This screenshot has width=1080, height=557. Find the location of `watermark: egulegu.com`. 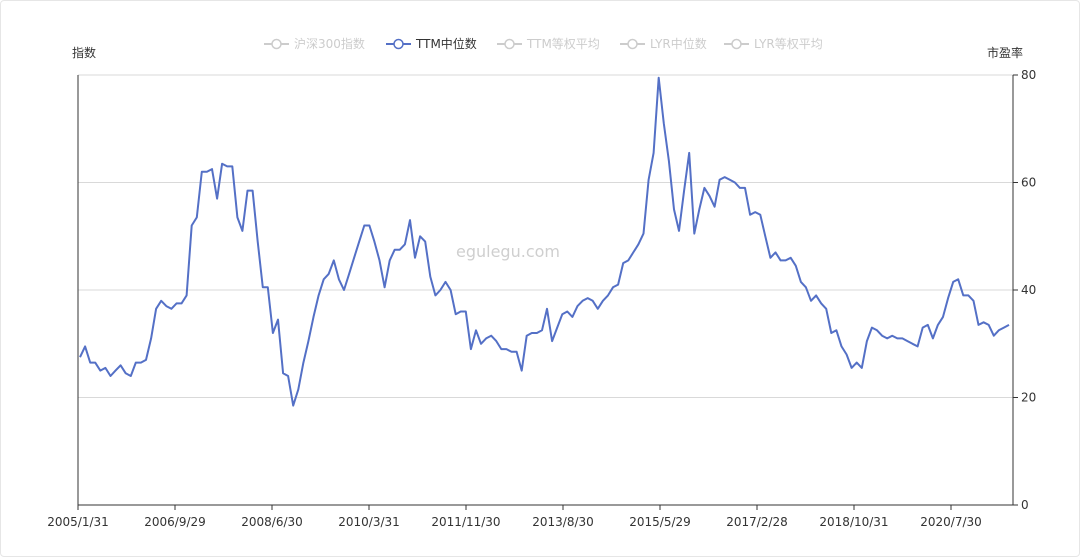

watermark: egulegu.com is located at coordinates (508, 251).